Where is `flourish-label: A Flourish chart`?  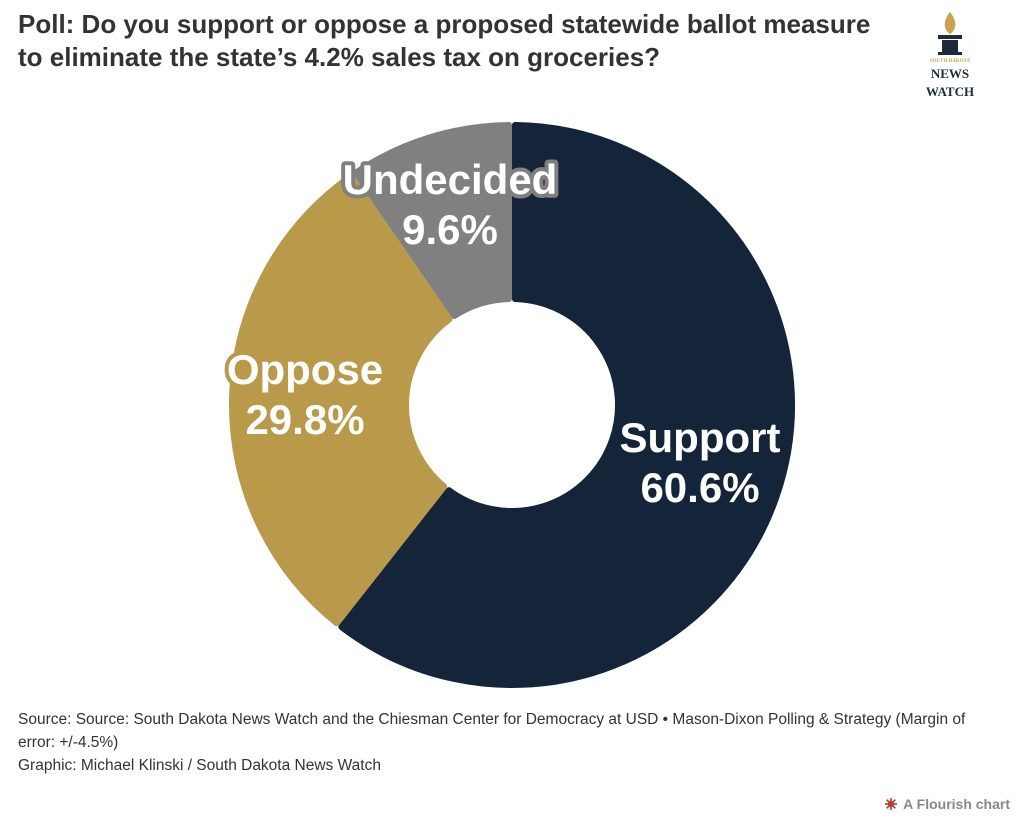
flourish-label: A Flourish chart is located at coordinates (956, 804).